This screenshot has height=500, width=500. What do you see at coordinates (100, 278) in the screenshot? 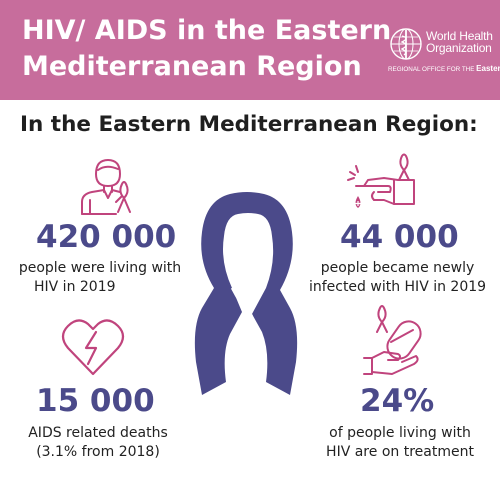
I see `stat-living-with-hiv-description: people were living with HIV in 2019` at bounding box center [100, 278].